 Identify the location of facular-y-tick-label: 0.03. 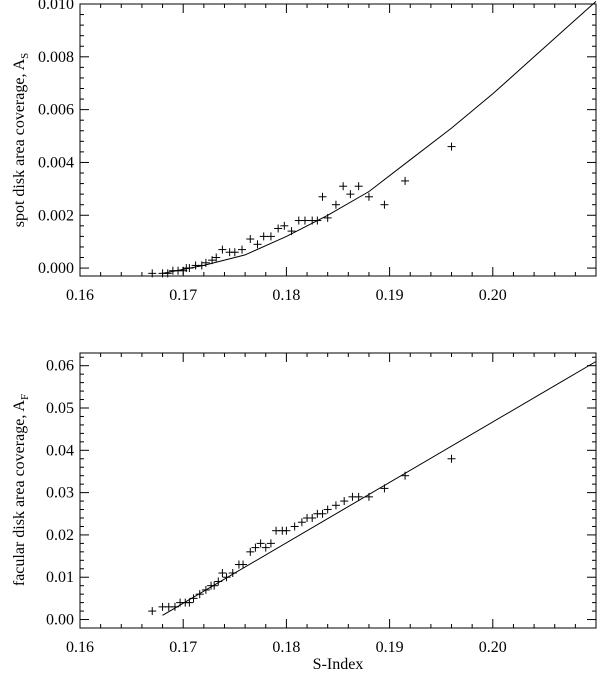
(60, 493).